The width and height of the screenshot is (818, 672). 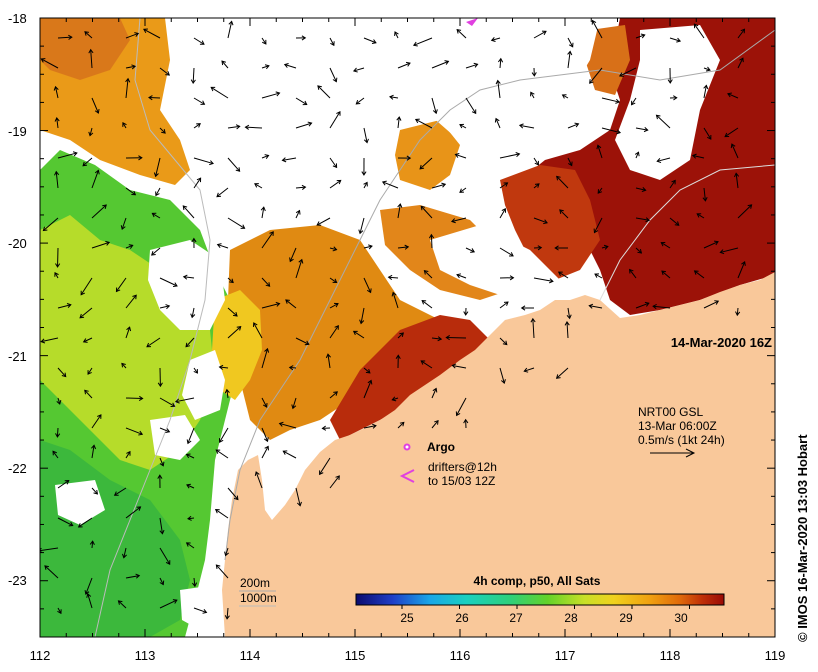 I want to click on sst-orange-north, so click(x=427, y=155).